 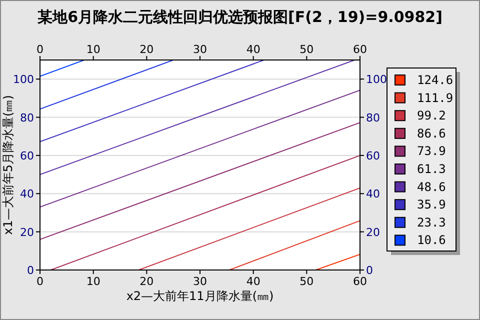 What do you see at coordinates (27, 117) in the screenshot?
I see `y-tick-label: 80` at bounding box center [27, 117].